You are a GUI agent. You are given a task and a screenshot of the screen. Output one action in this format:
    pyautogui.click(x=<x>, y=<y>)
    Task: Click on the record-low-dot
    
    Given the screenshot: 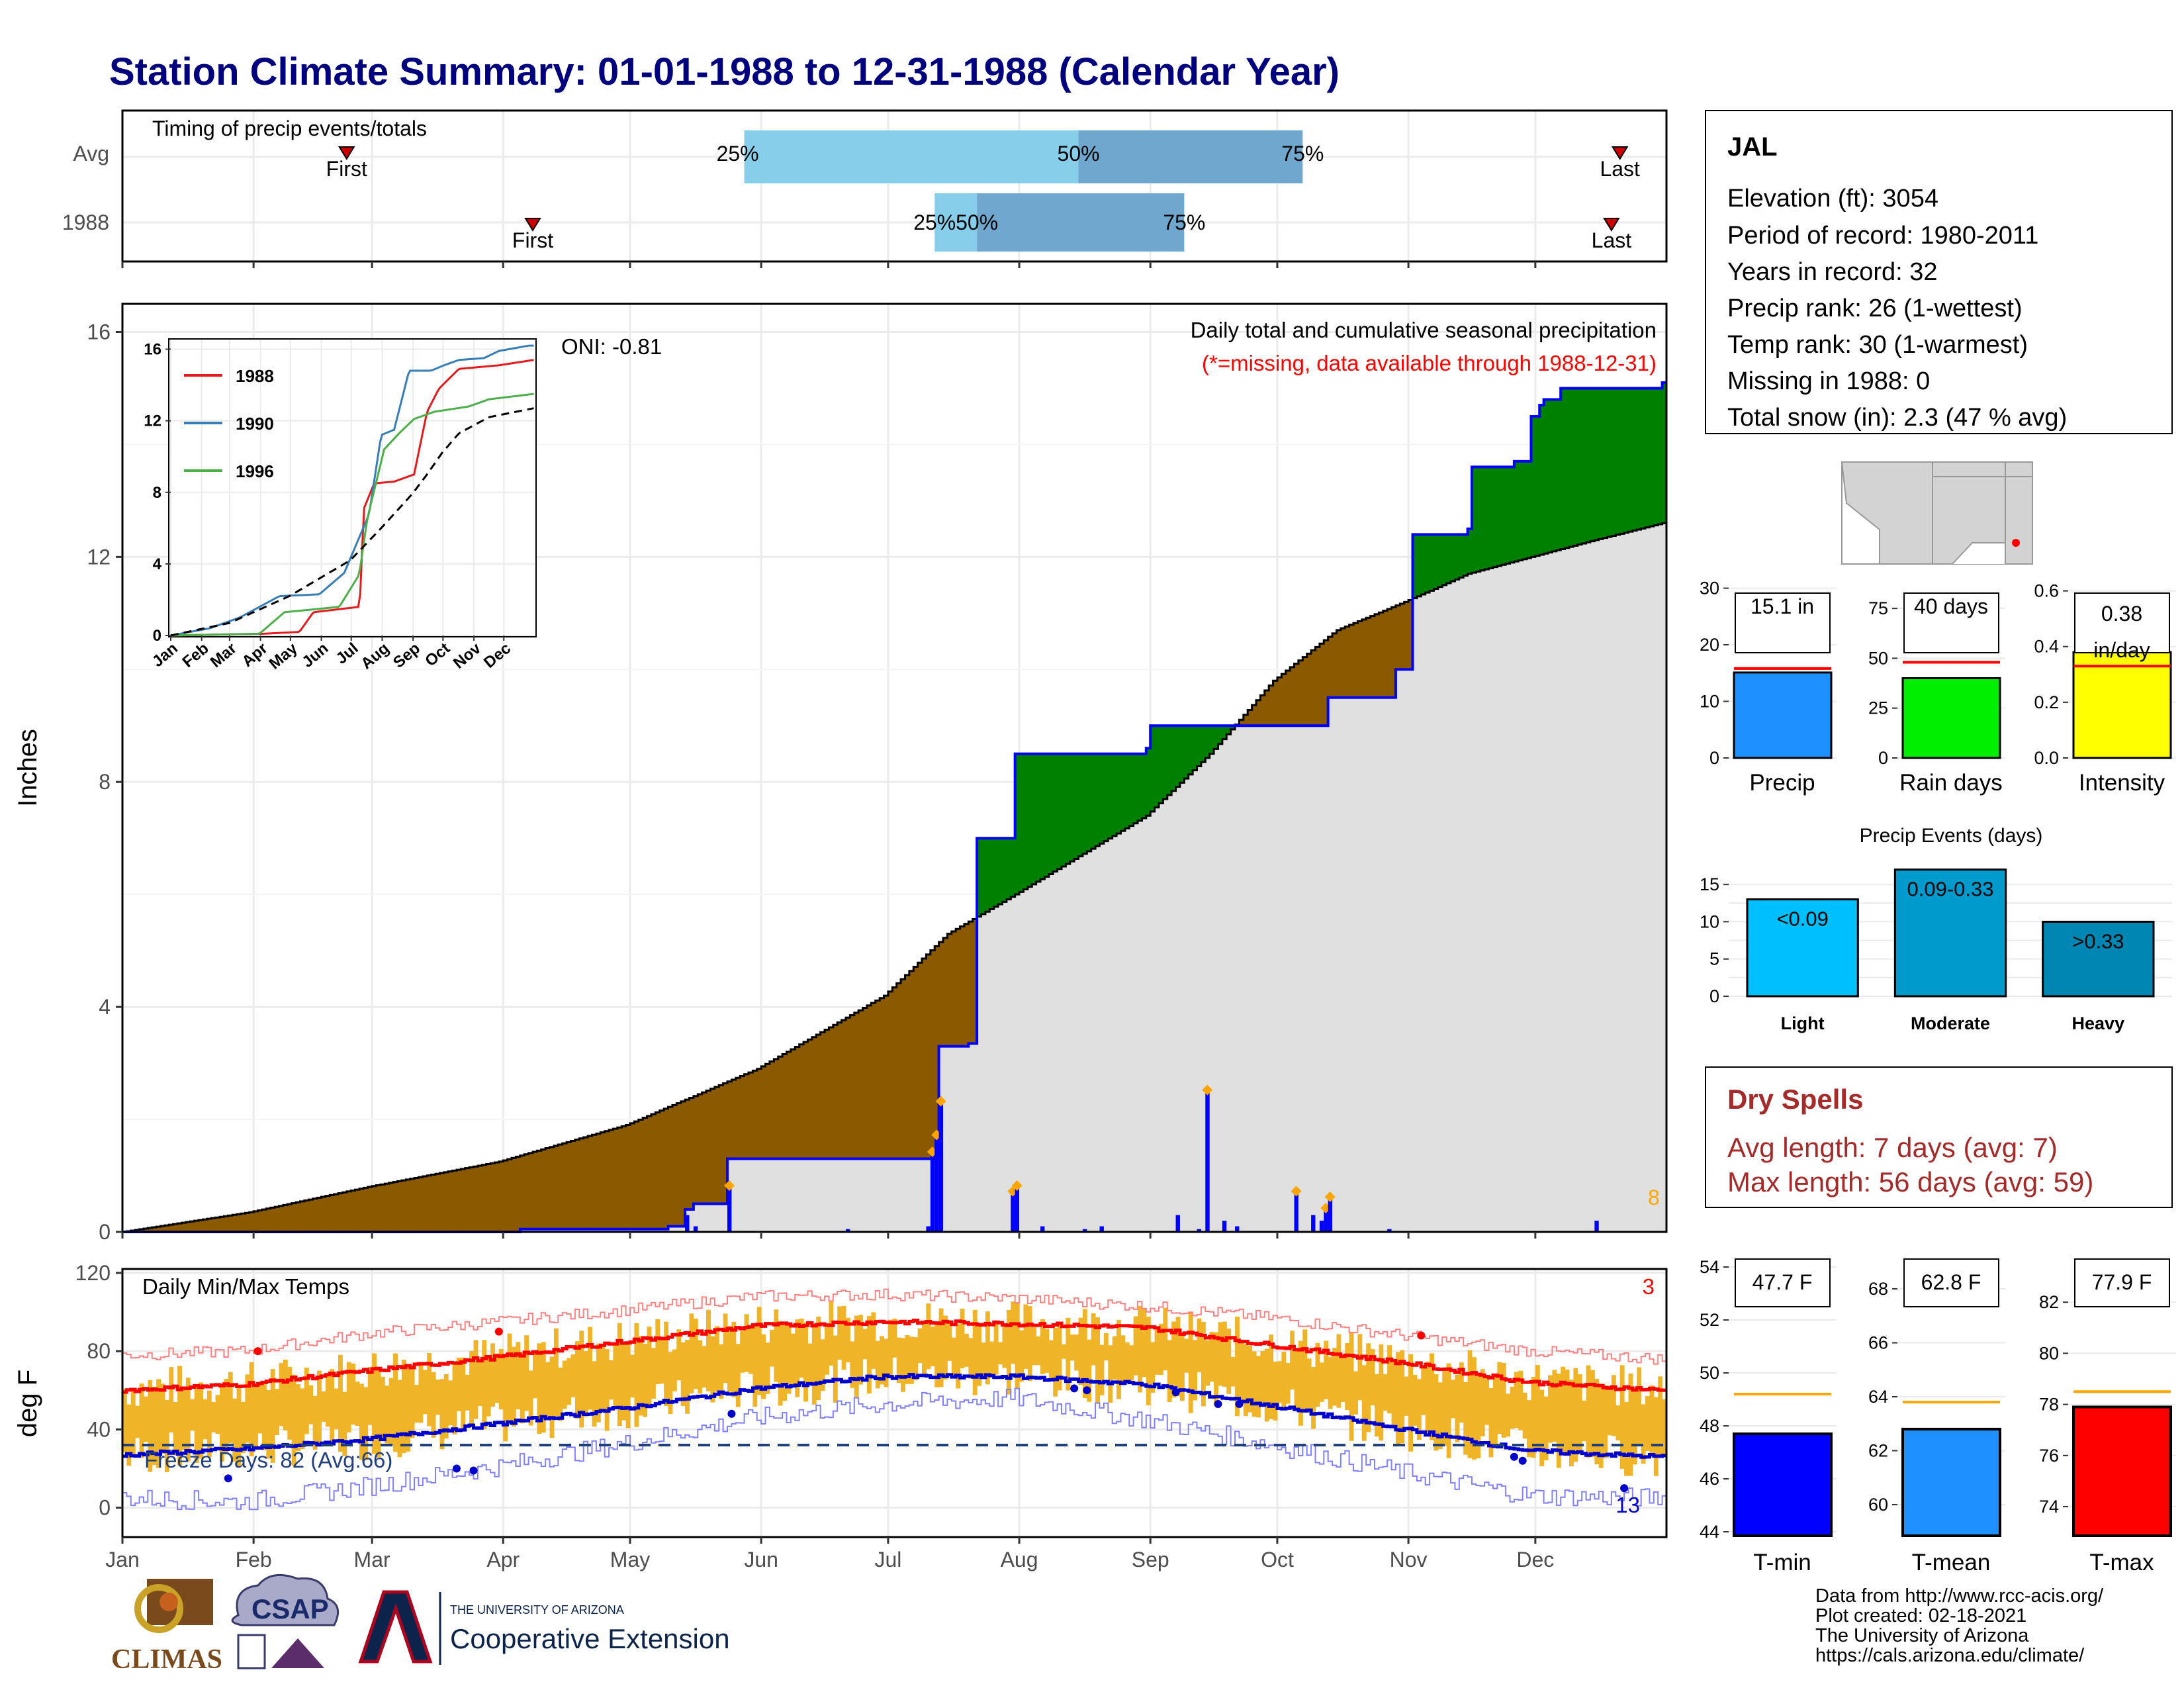 What is the action you would take?
    pyautogui.click(x=1514, y=1456)
    